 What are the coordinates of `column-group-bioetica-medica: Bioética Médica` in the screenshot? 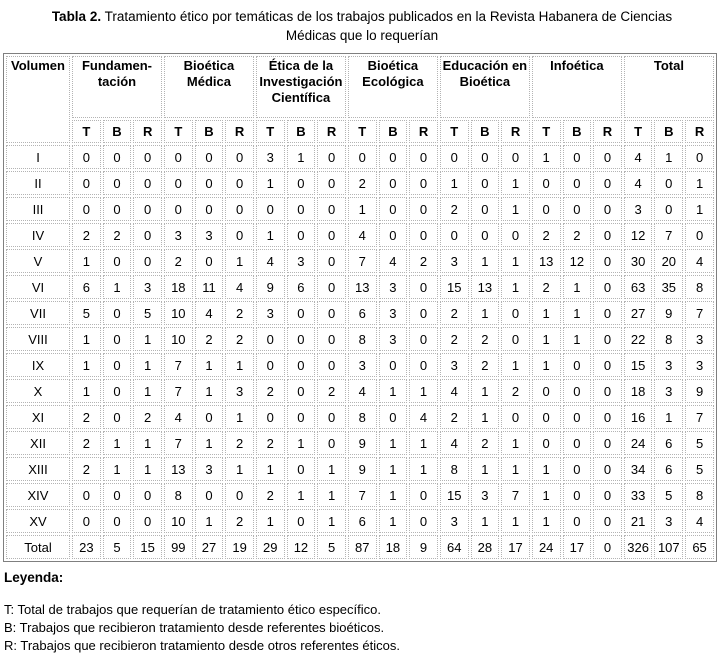 It's located at (208, 87).